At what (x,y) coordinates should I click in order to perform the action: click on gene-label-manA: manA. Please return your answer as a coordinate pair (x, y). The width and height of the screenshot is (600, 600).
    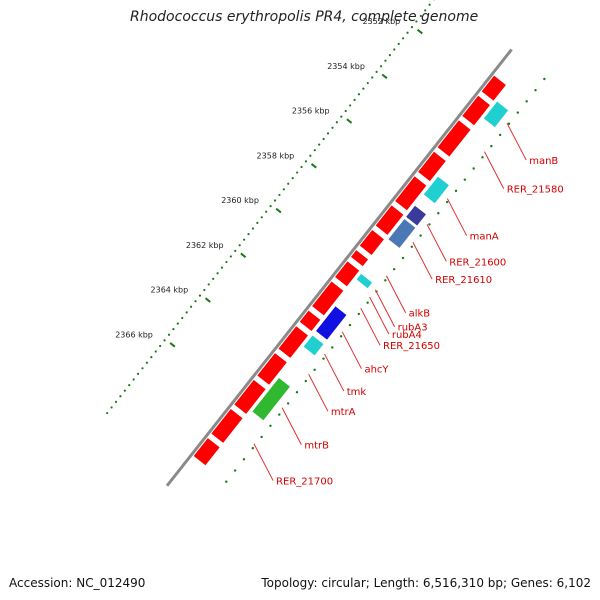
    Looking at the image, I should click on (484, 237).